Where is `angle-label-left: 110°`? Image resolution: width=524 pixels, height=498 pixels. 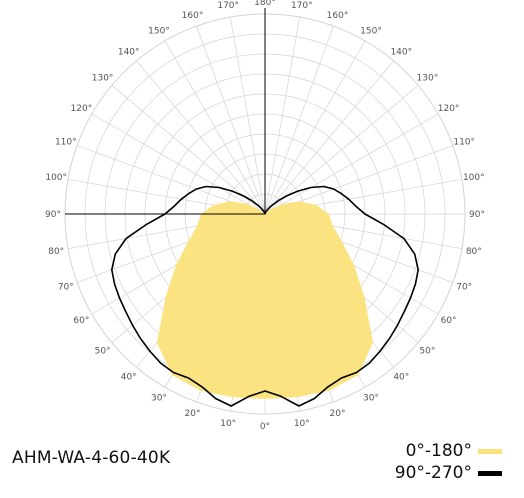
angle-label-left: 110° is located at coordinates (66, 143).